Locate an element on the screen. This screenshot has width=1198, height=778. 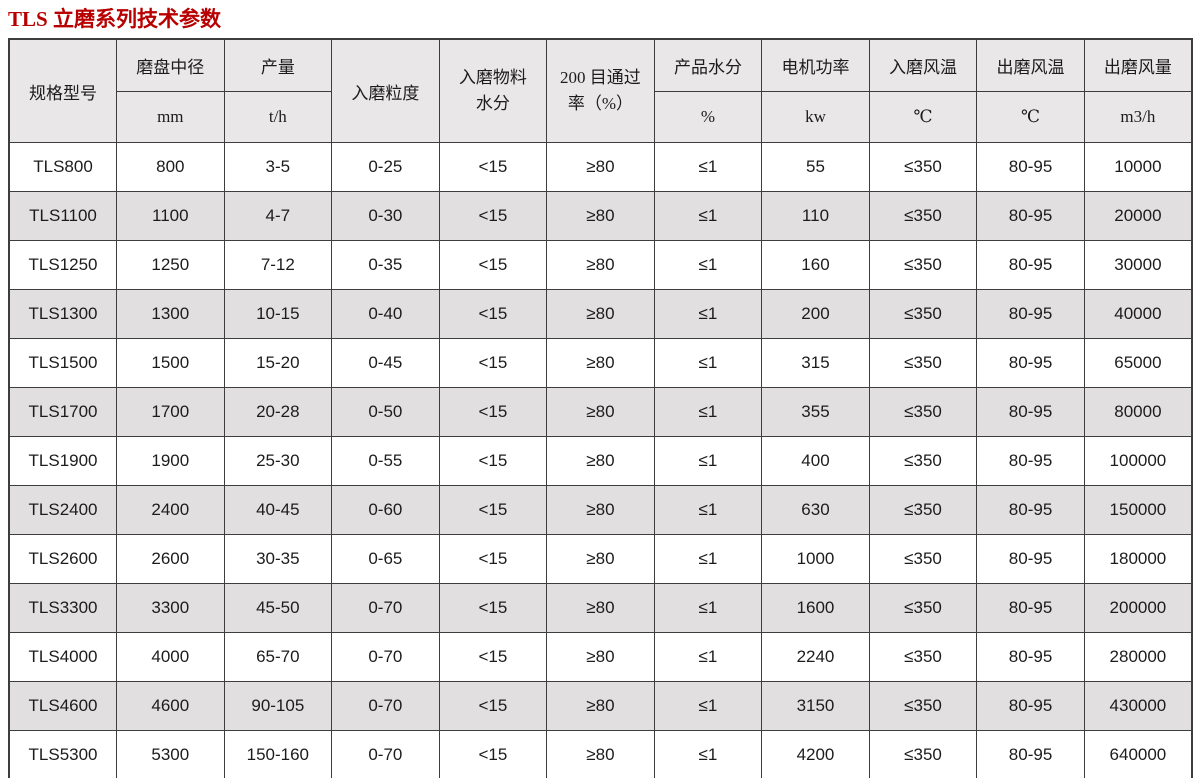
col-header-feed-moisture: 入磨物料 水分 is located at coordinates (493, 90).